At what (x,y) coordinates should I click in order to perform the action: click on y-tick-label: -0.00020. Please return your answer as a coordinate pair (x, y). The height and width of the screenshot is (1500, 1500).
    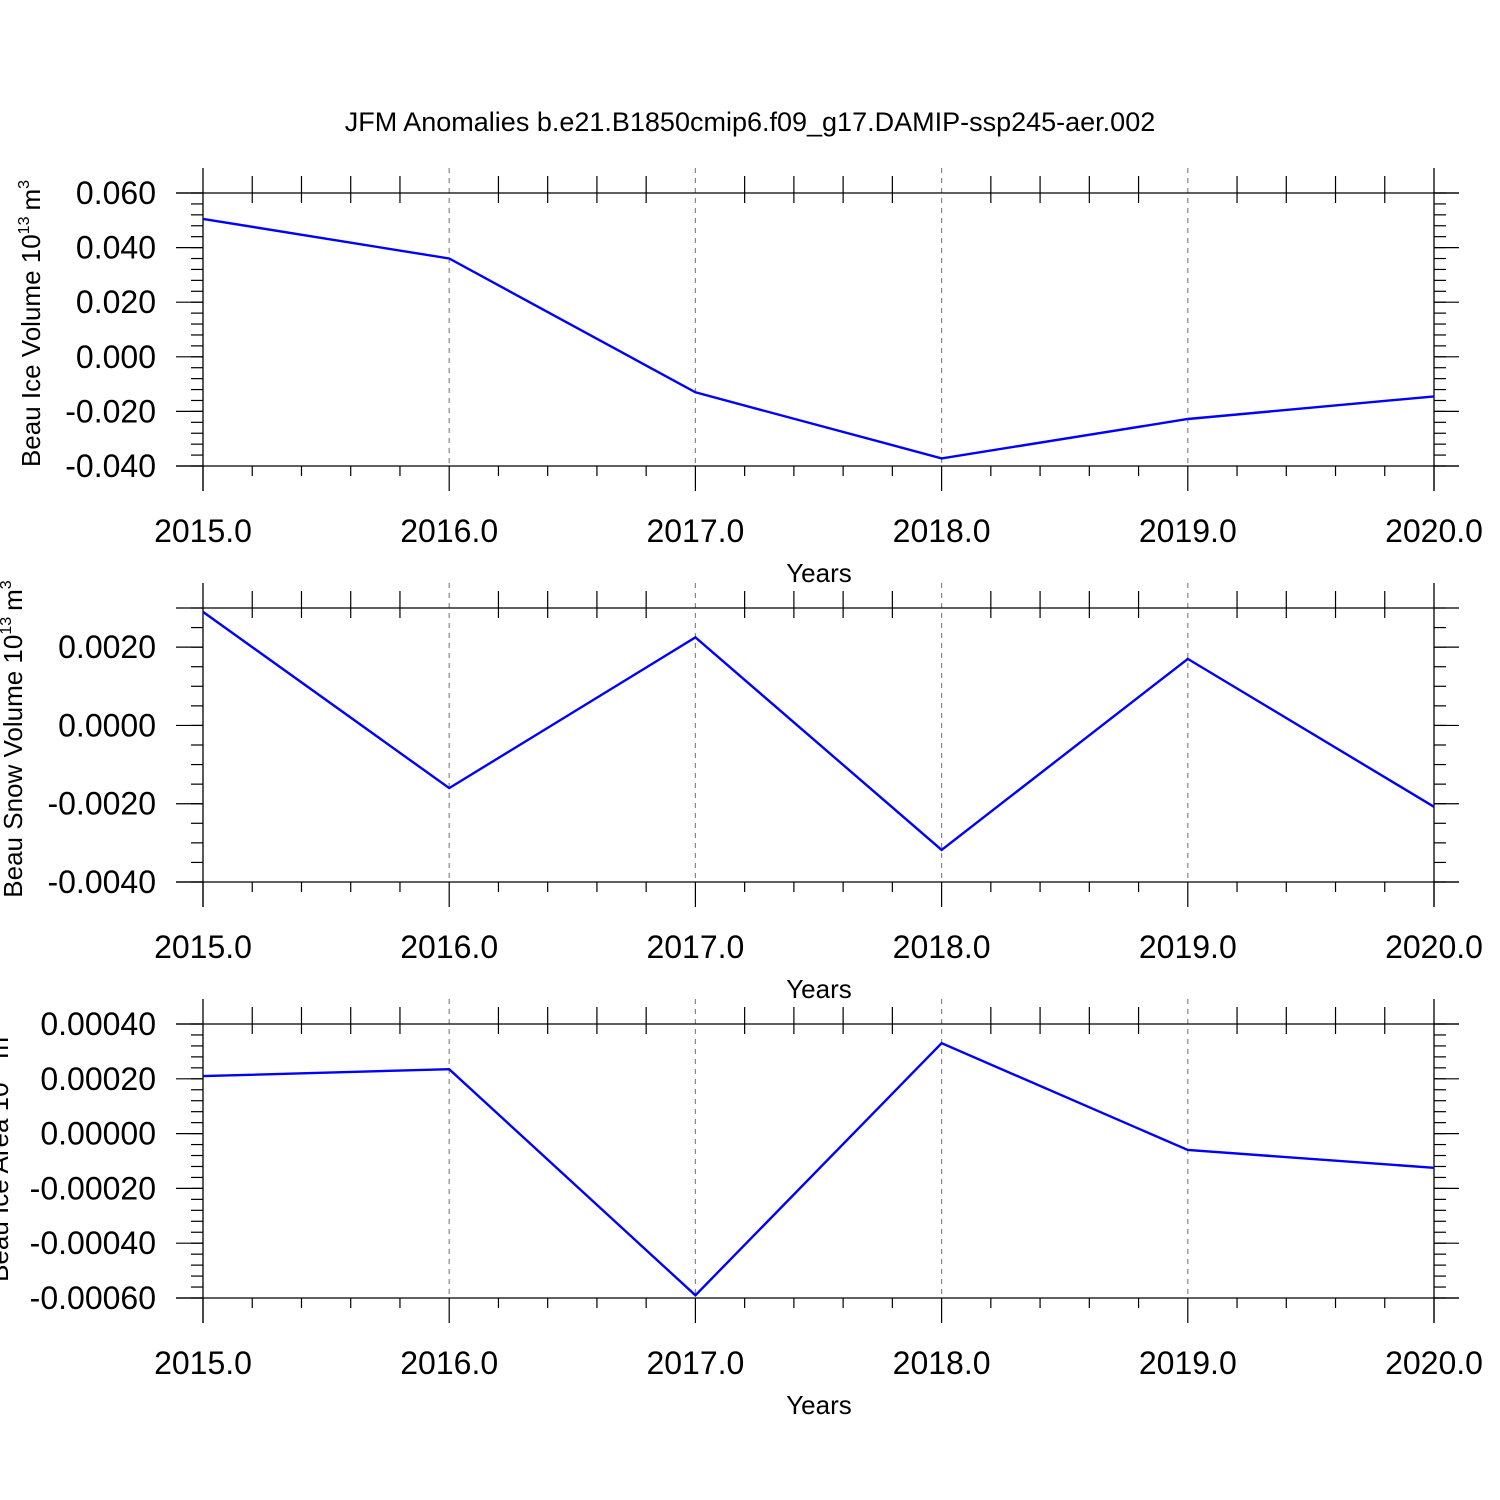
    Looking at the image, I should click on (93, 1188).